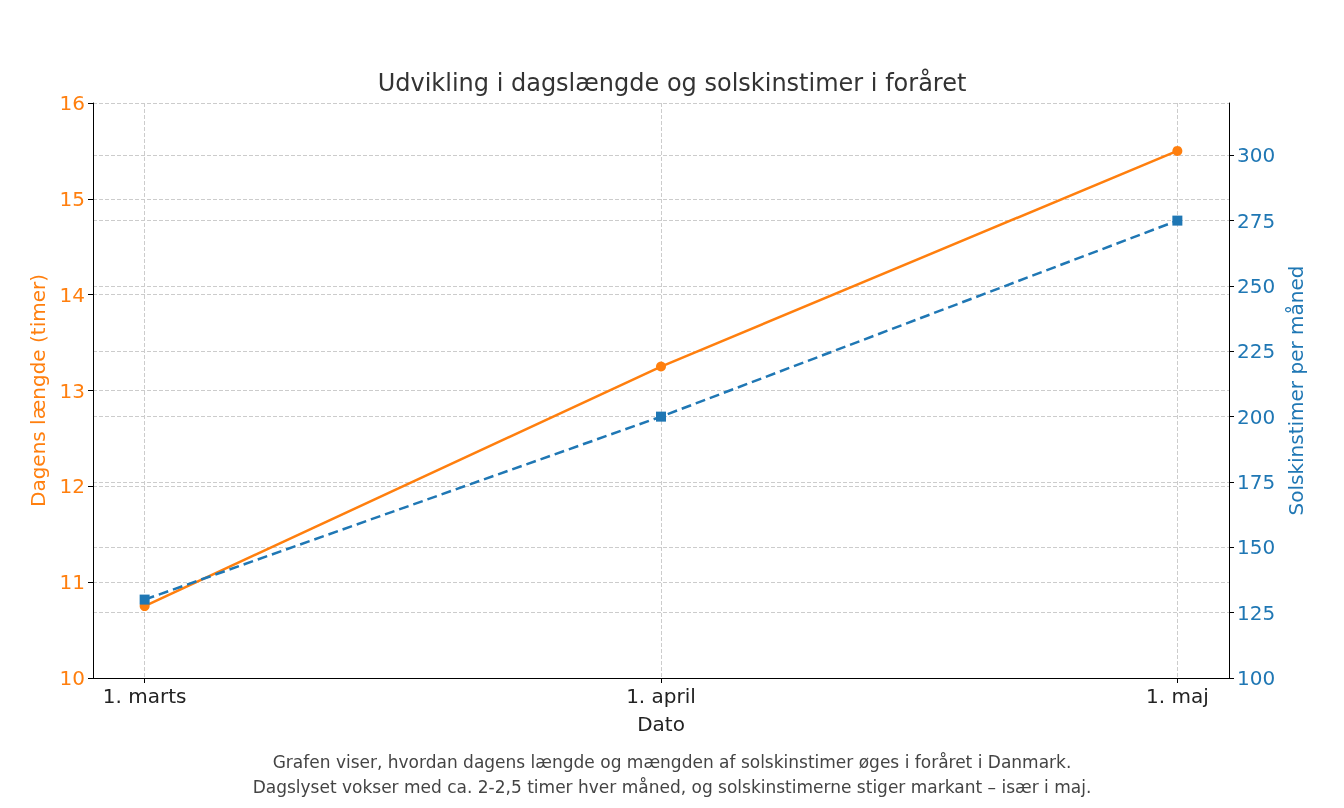 Image resolution: width=1344 pixels, height=808 pixels. Describe the element at coordinates (661, 724) in the screenshot. I see `x-axis-title: Dato` at that location.